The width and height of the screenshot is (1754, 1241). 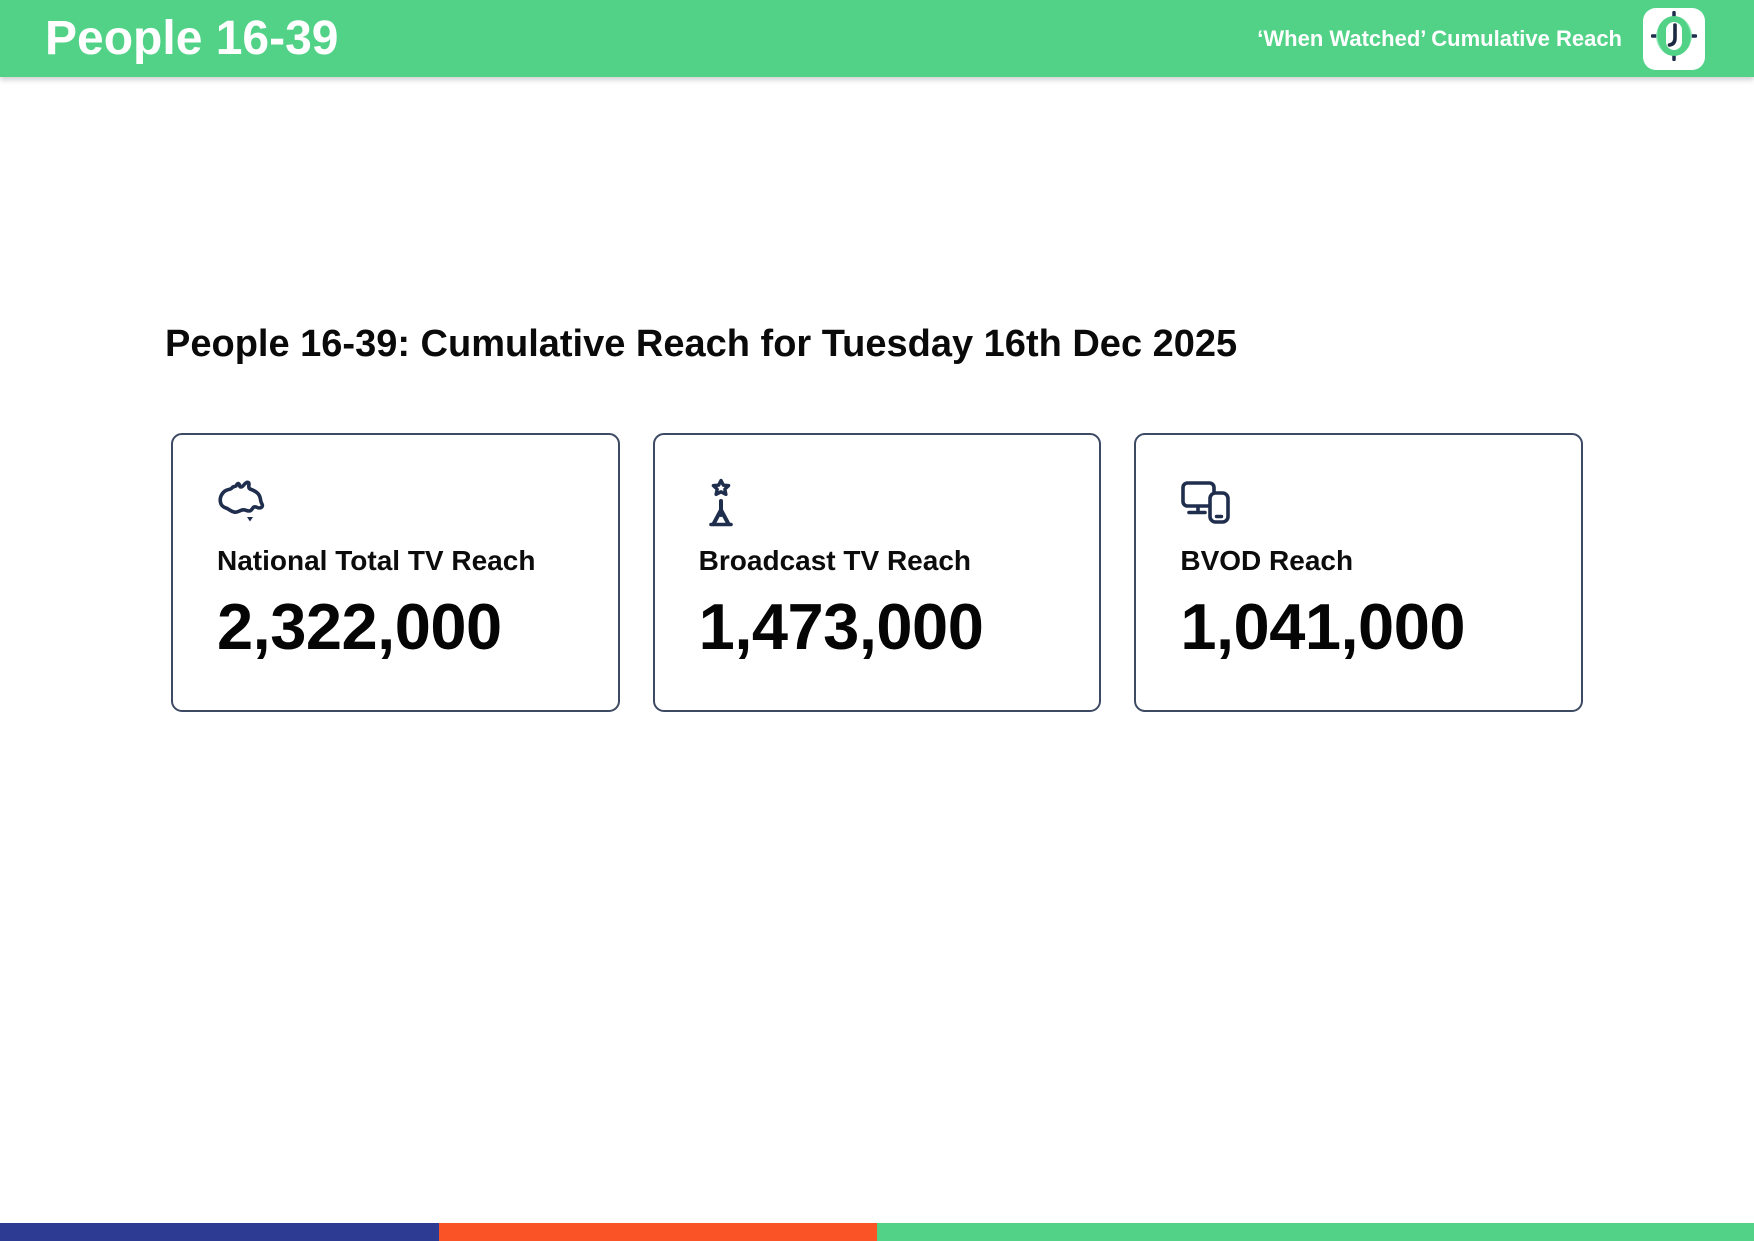 I want to click on brand-color-strip, so click(x=877, y=1232).